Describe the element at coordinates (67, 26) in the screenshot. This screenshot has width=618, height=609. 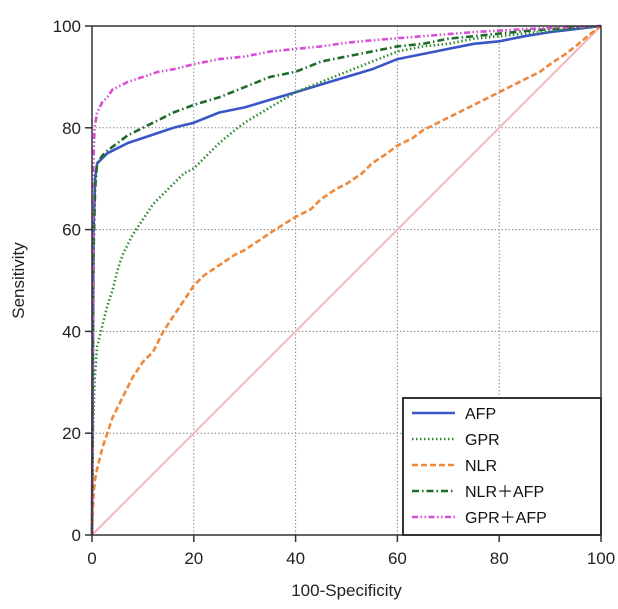
I see `y-tick-label: 100` at that location.